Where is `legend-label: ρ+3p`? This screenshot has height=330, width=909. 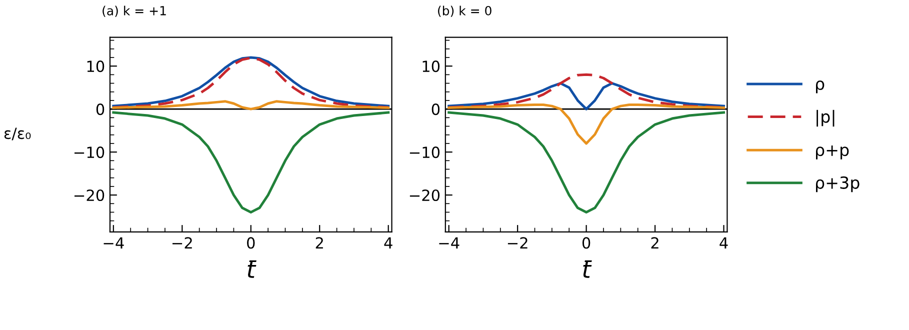
legend-label: ρ+3p is located at coordinates (838, 184).